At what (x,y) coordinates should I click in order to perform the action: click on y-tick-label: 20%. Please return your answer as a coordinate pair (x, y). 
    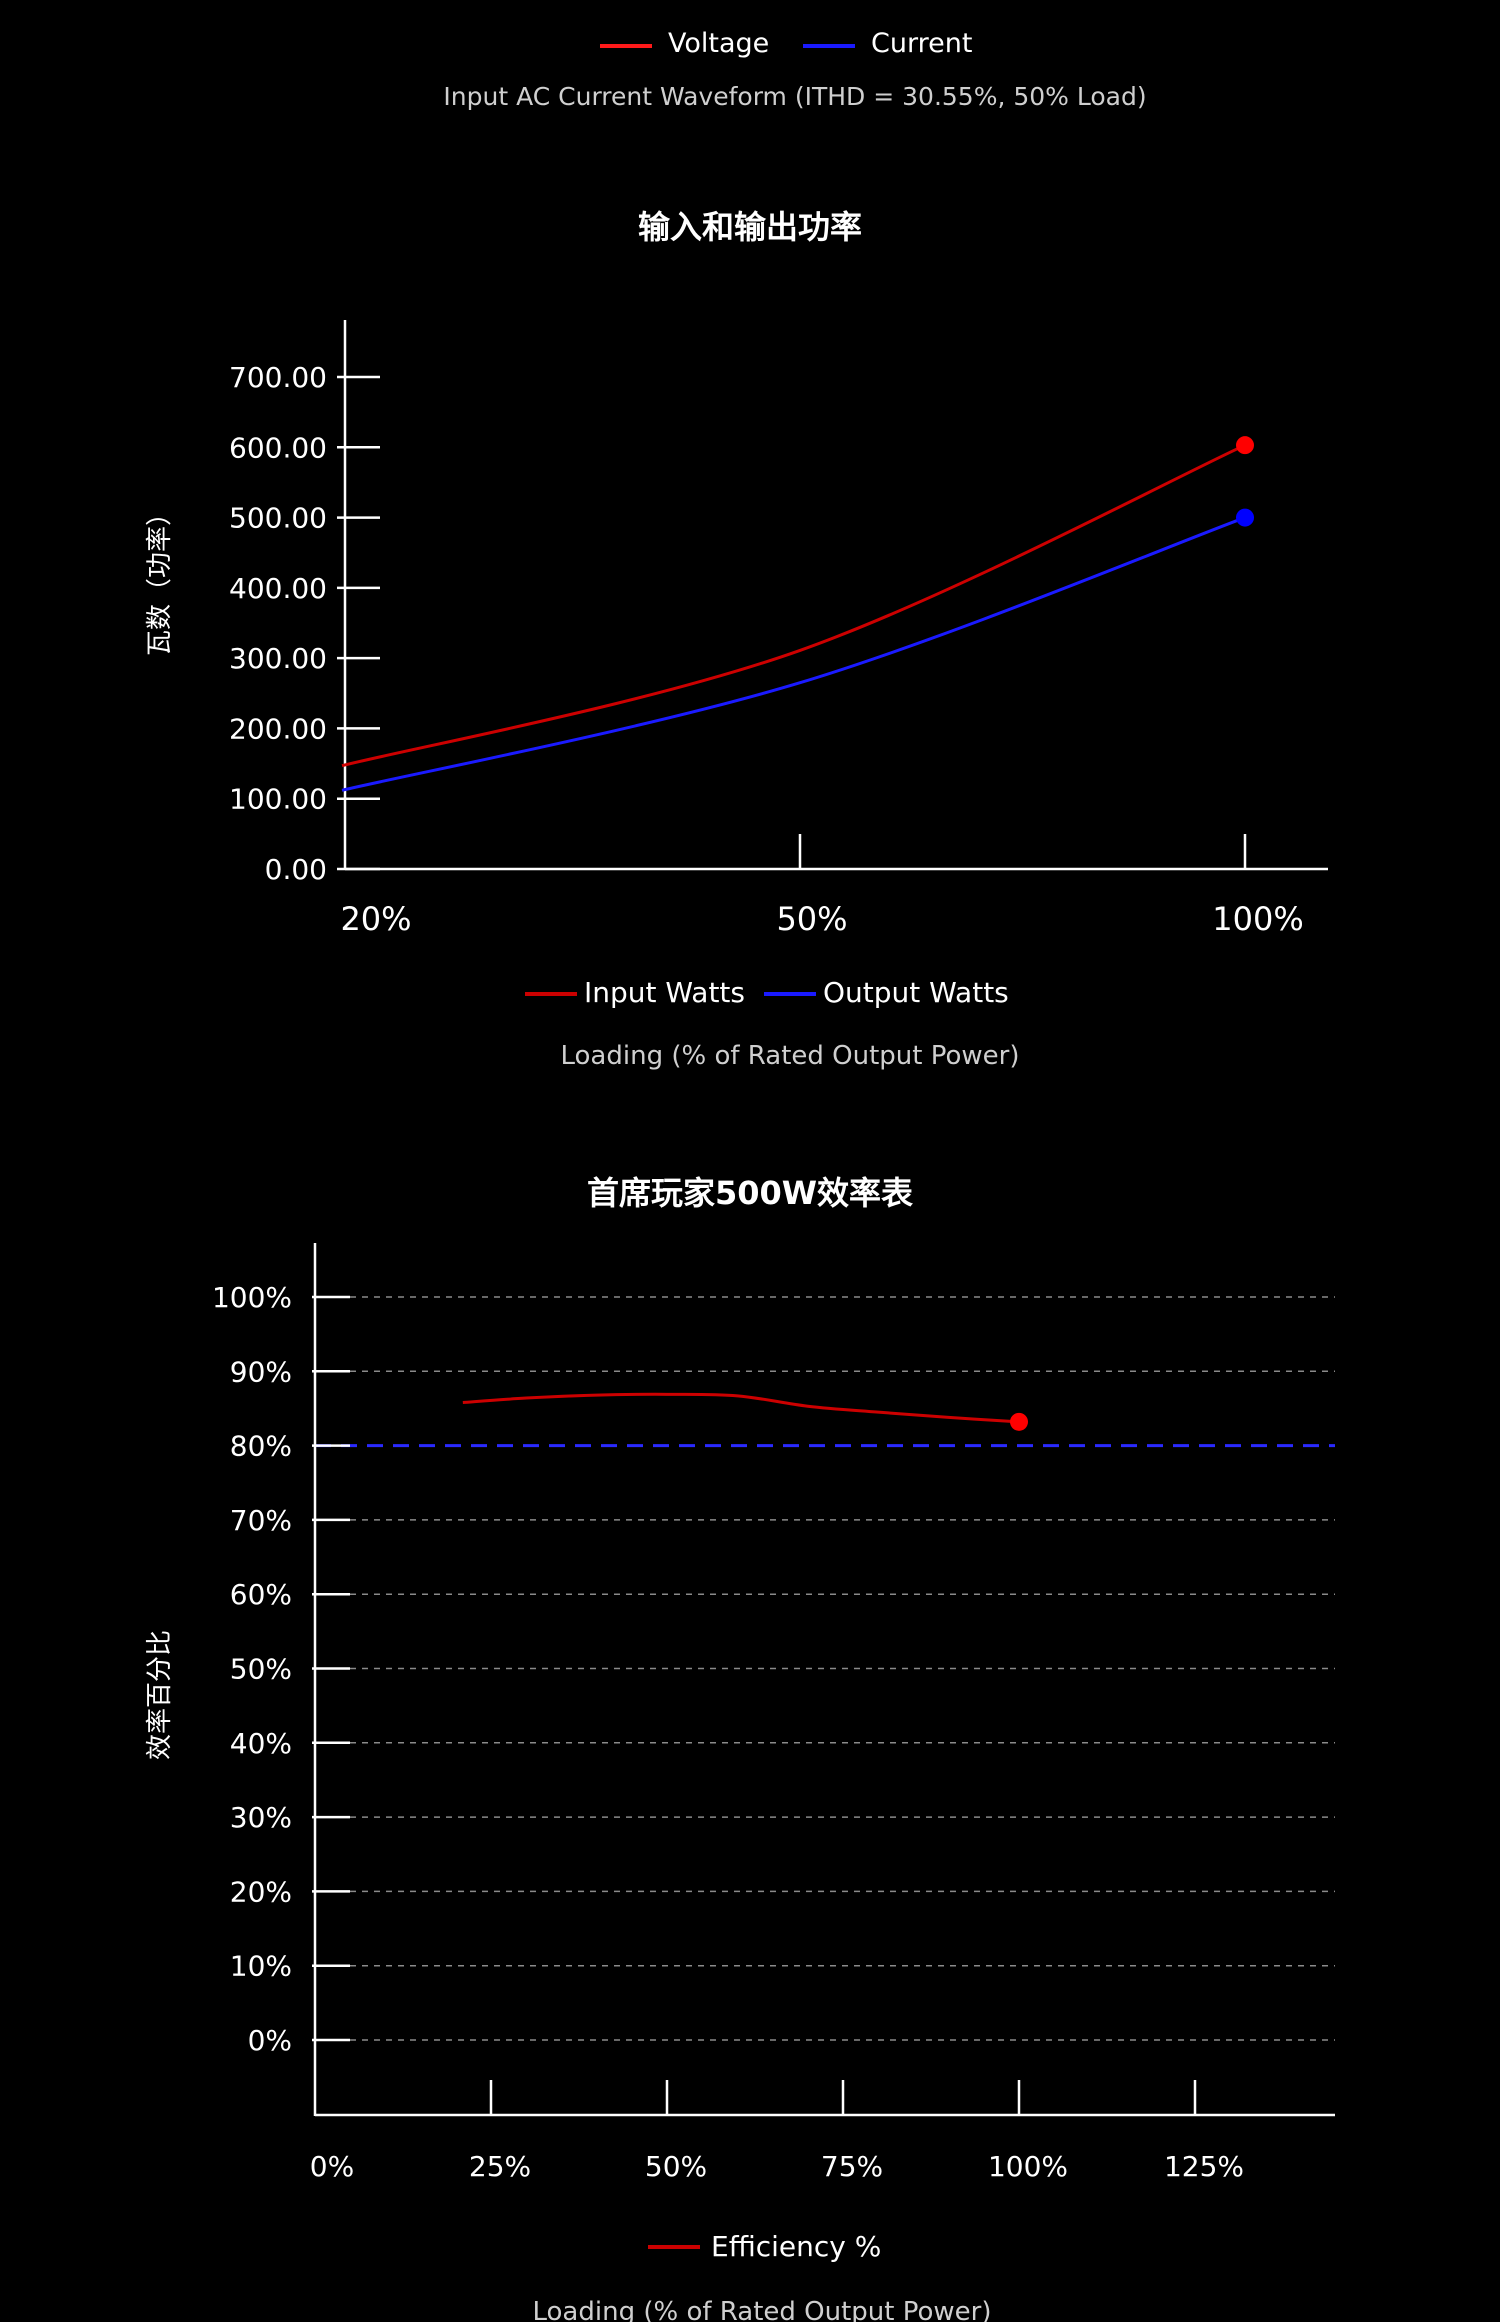
    Looking at the image, I should click on (261, 1891).